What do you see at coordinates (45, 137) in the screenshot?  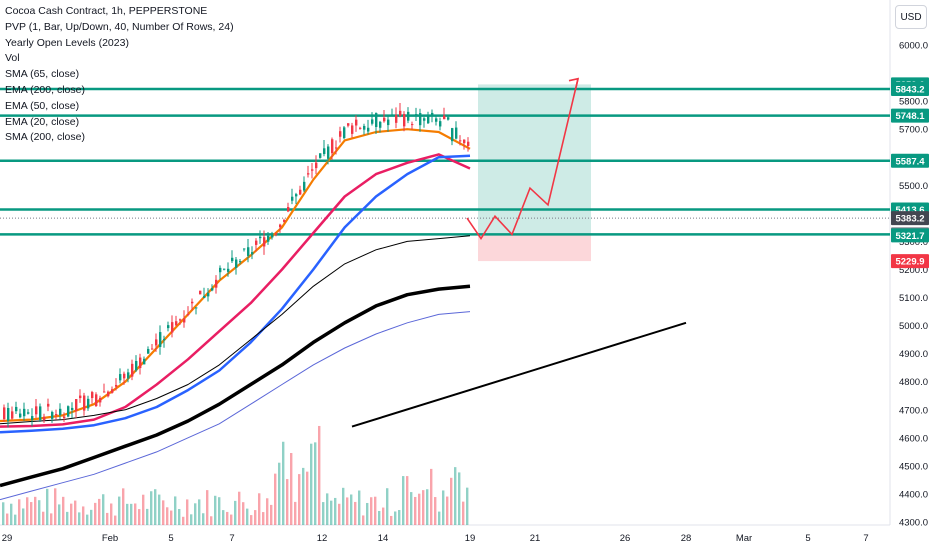 I see `indicator-sma-200: SMA (200, close)` at bounding box center [45, 137].